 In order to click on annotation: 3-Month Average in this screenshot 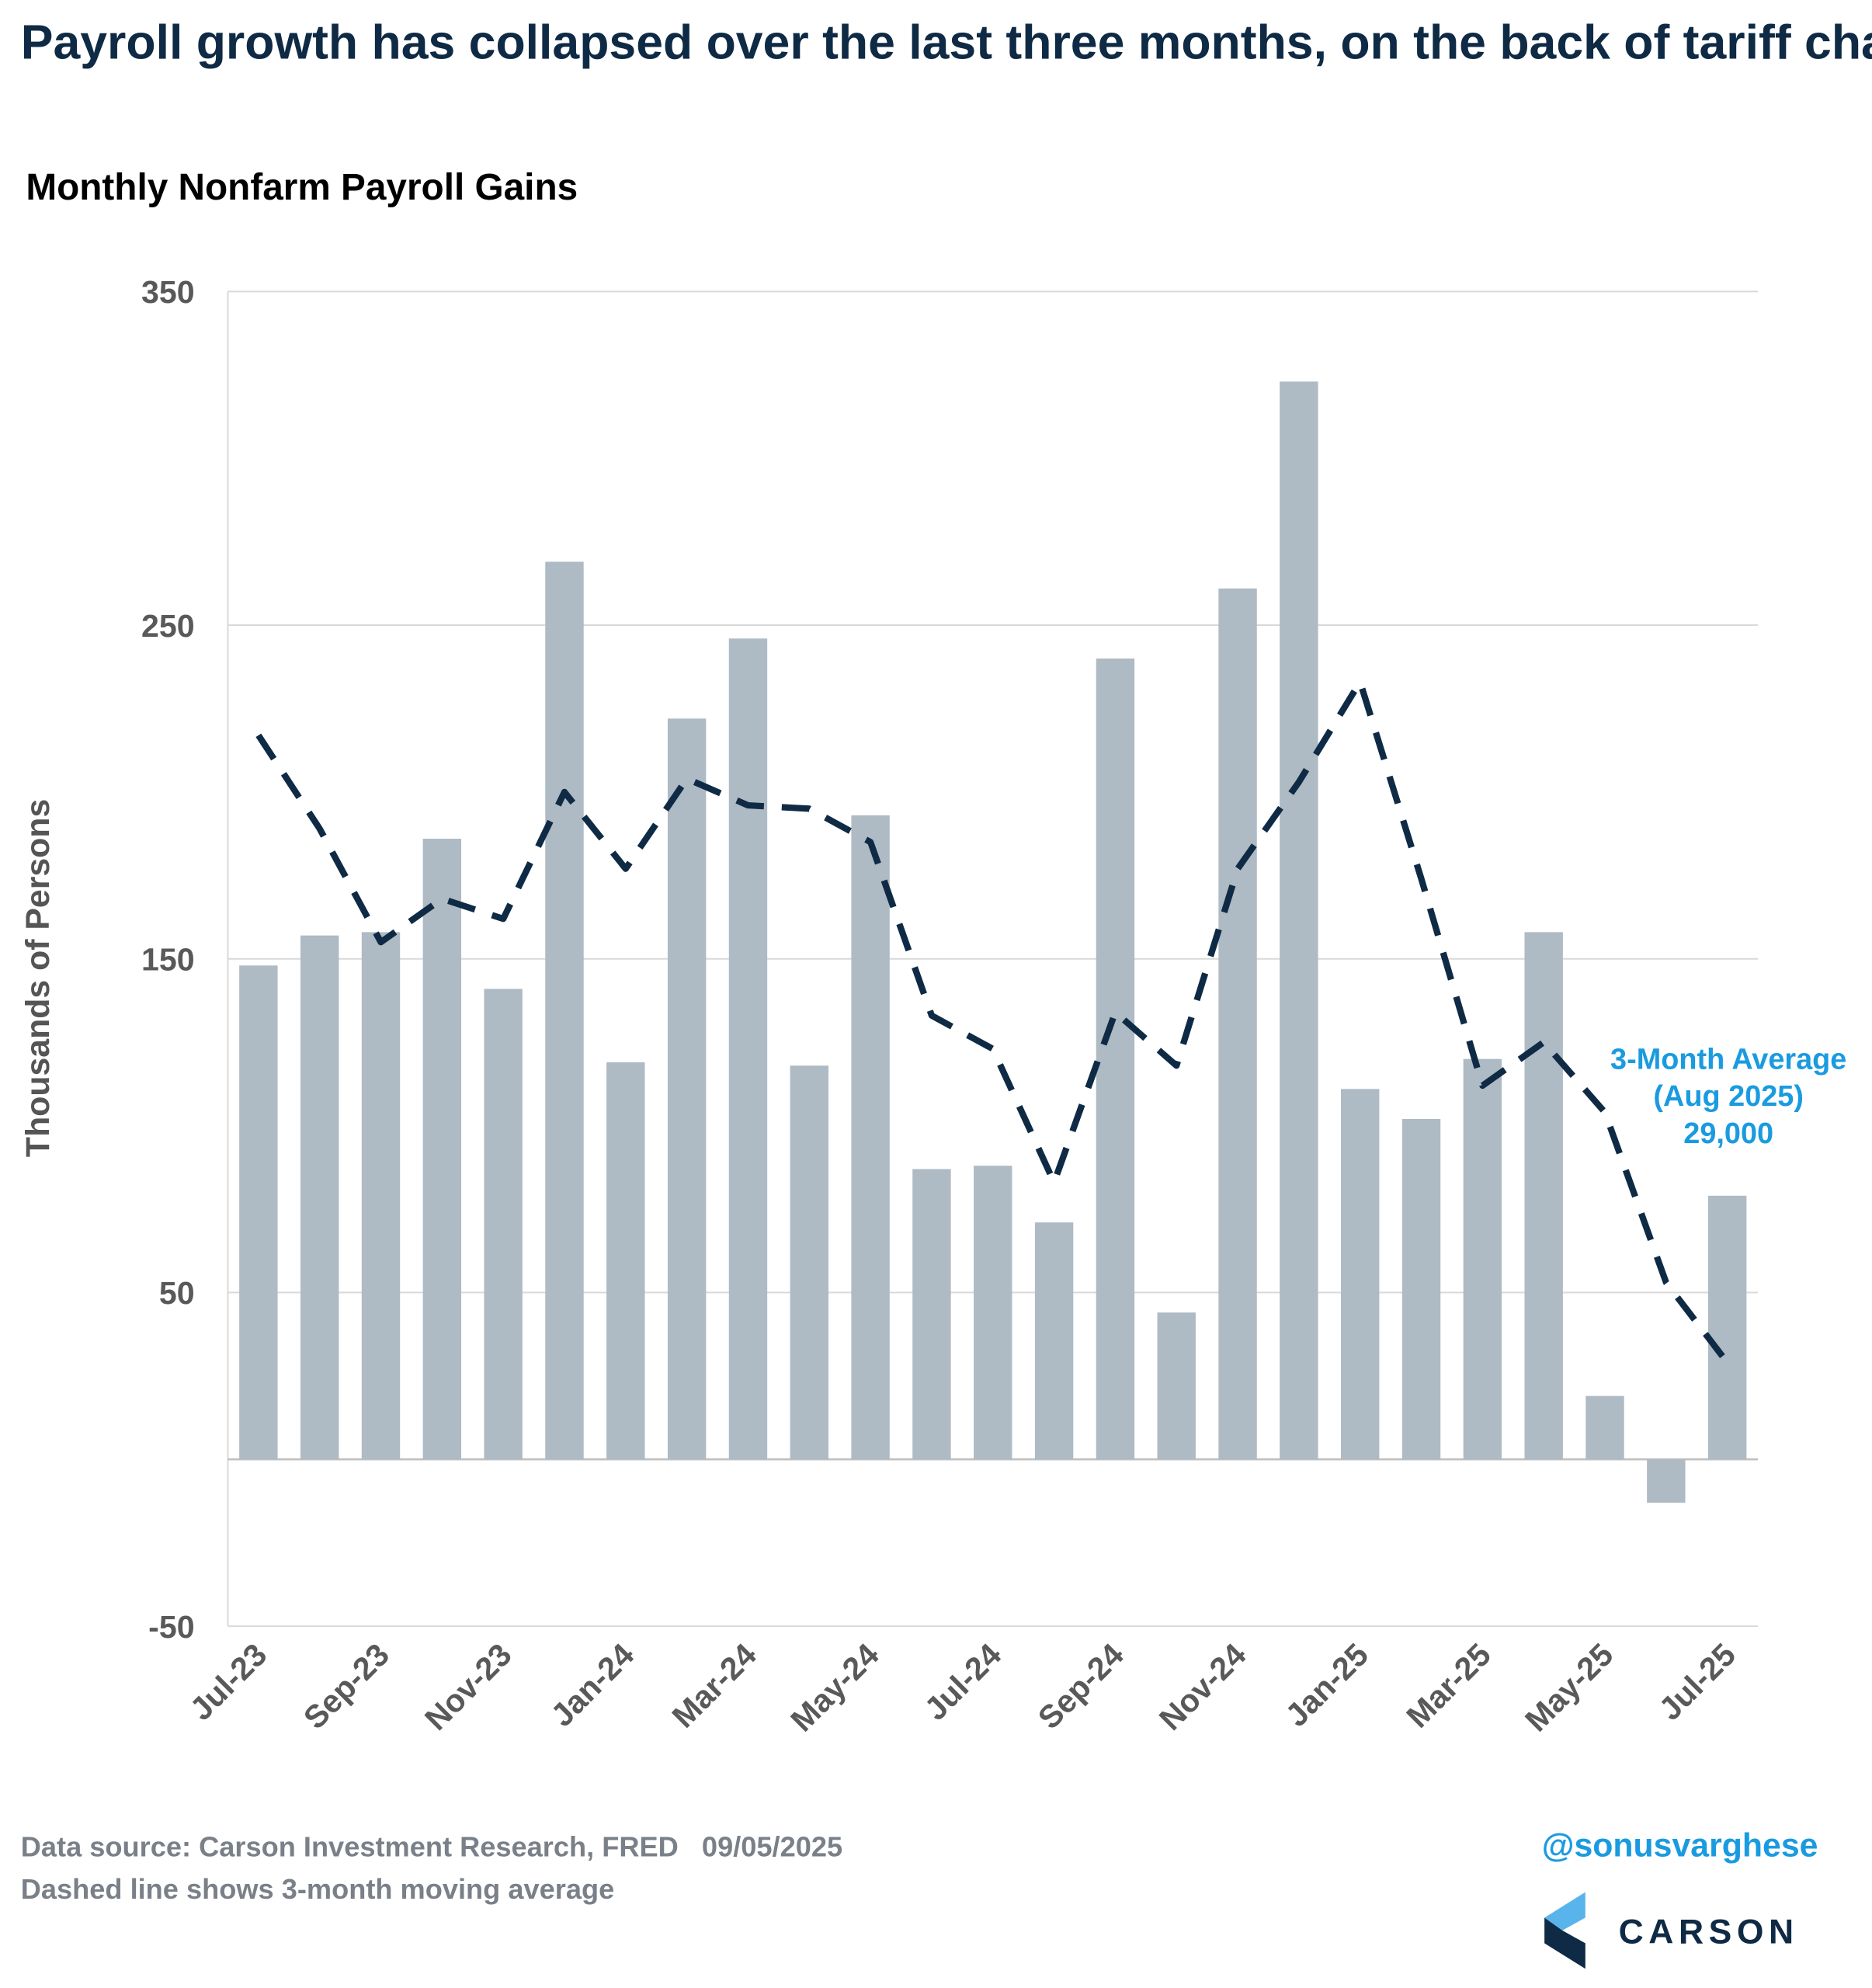, I will do `click(1728, 1059)`.